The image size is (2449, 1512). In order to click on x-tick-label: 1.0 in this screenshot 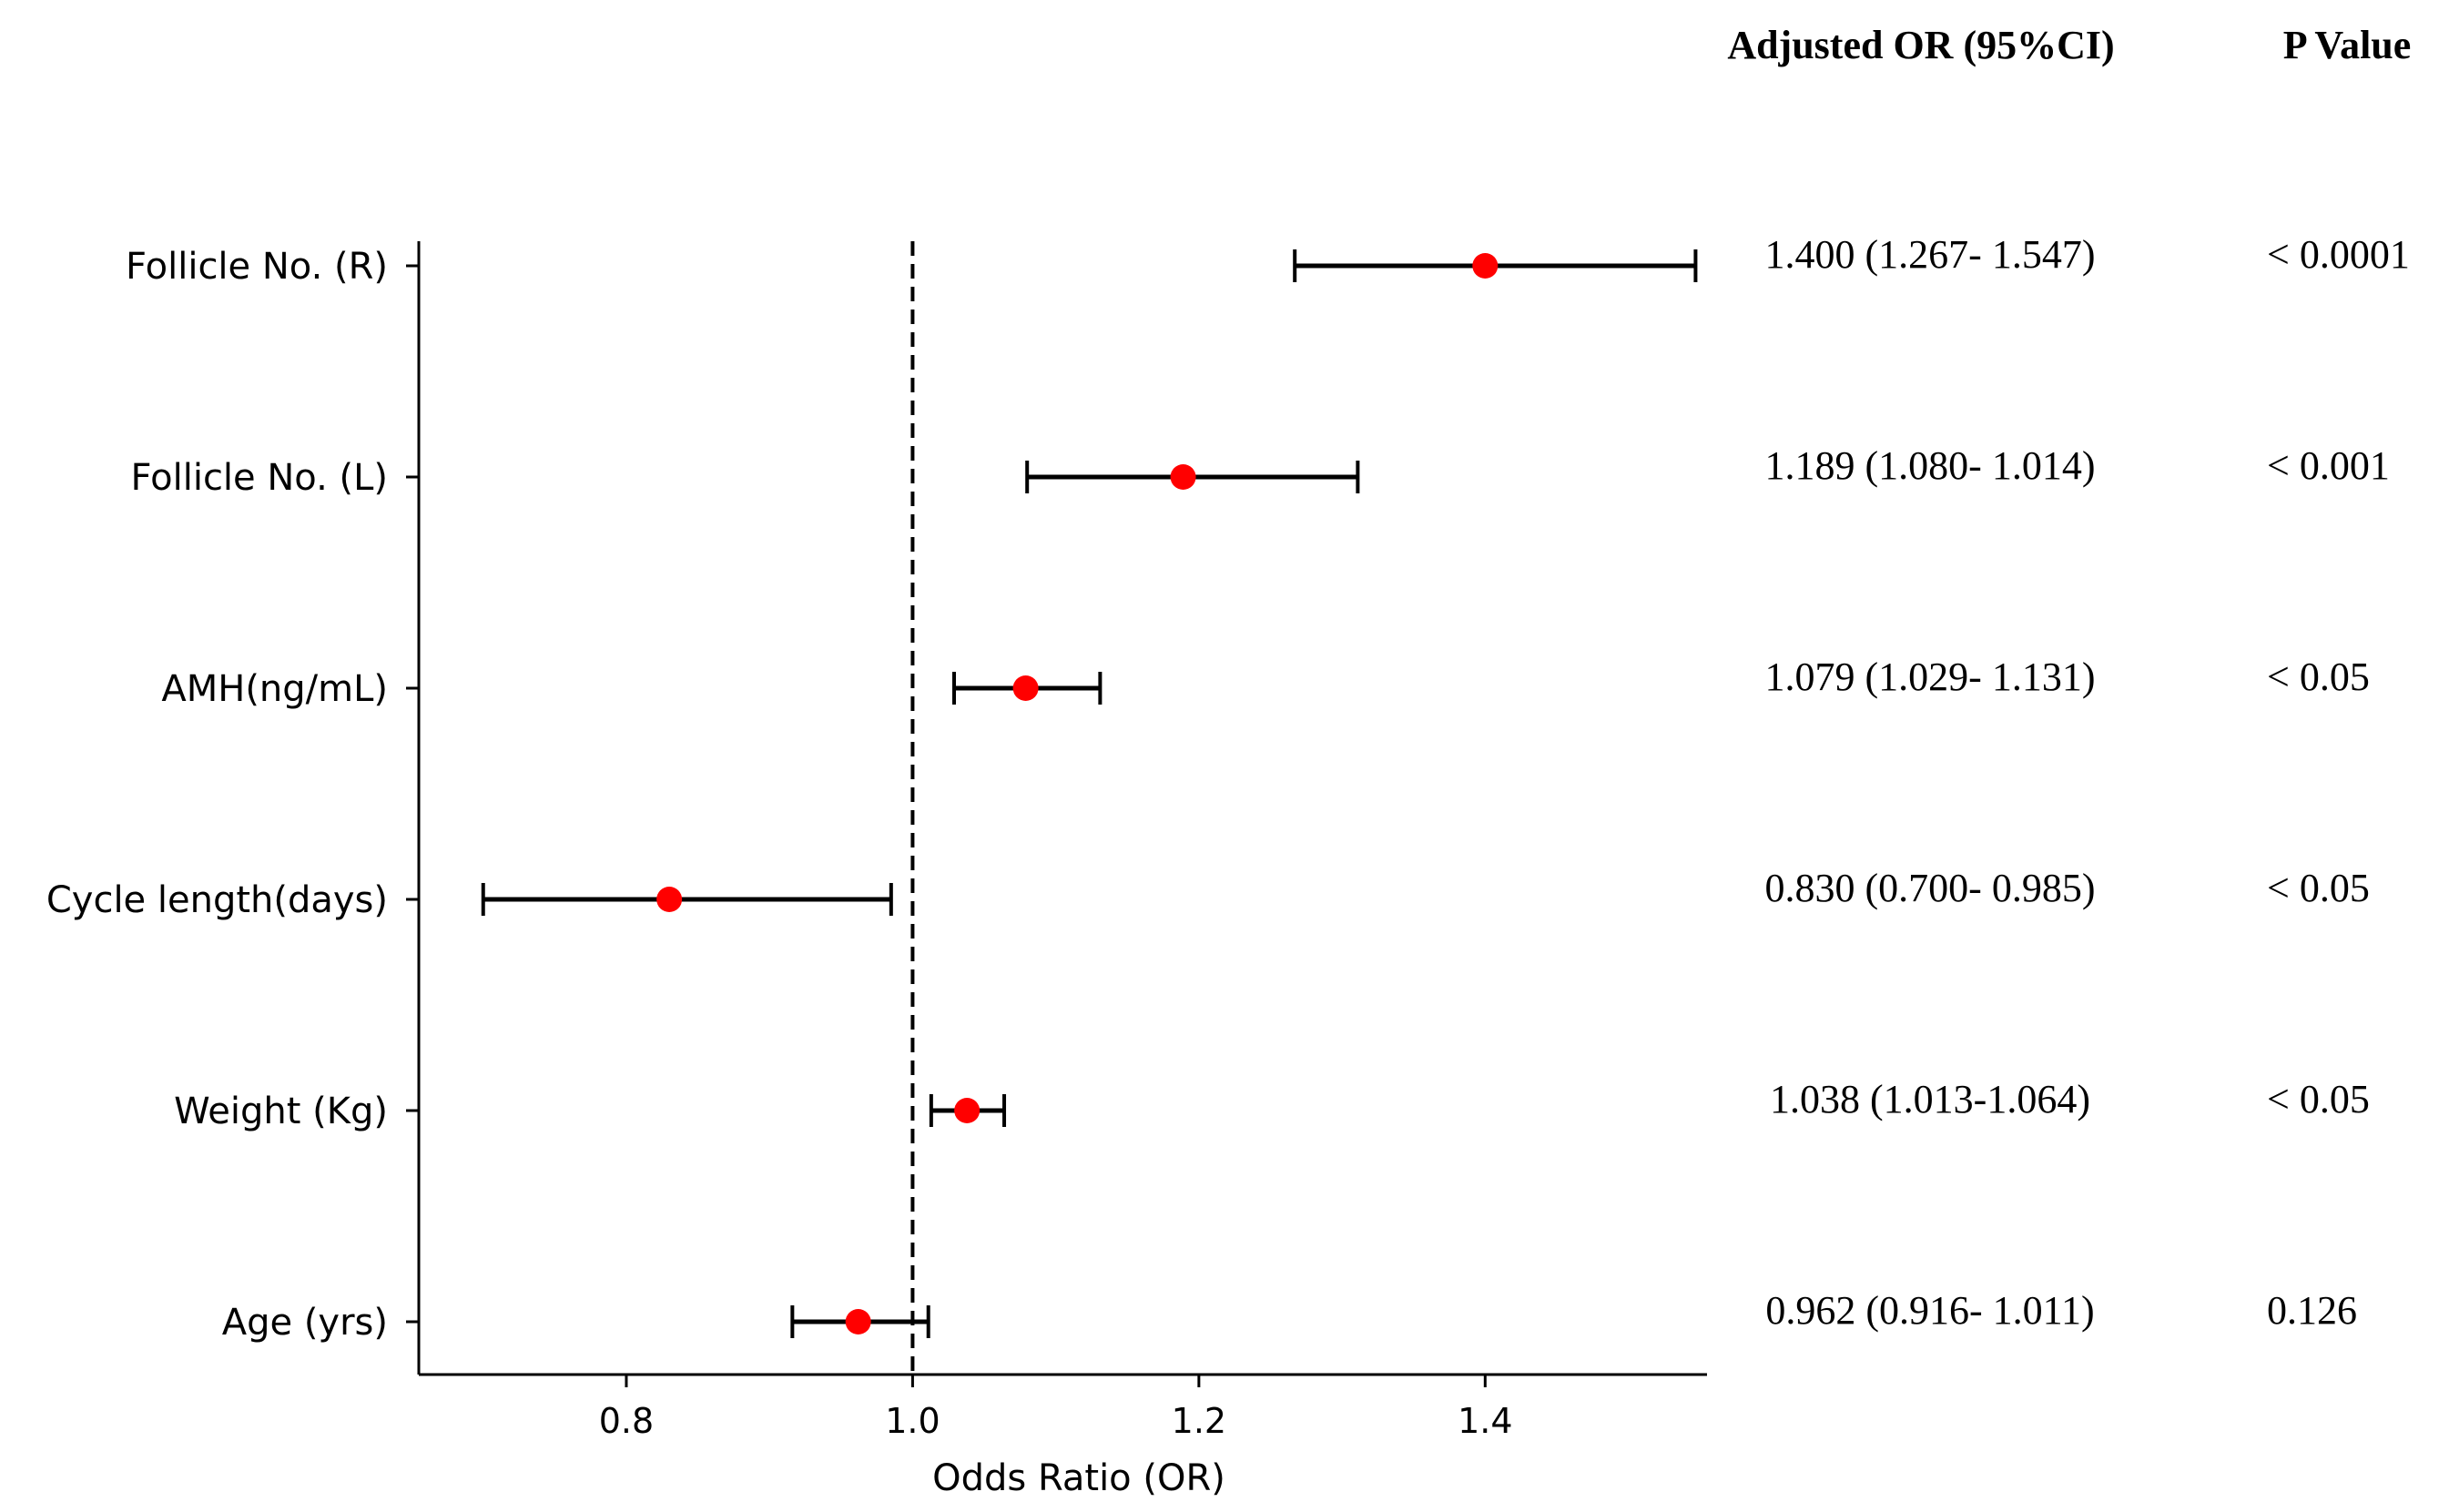, I will do `click(912, 1421)`.